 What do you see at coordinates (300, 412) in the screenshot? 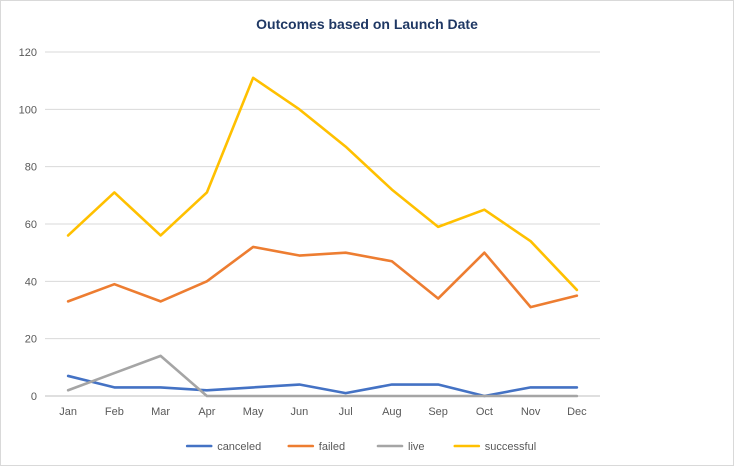
I see `x-tick-label: Jun` at bounding box center [300, 412].